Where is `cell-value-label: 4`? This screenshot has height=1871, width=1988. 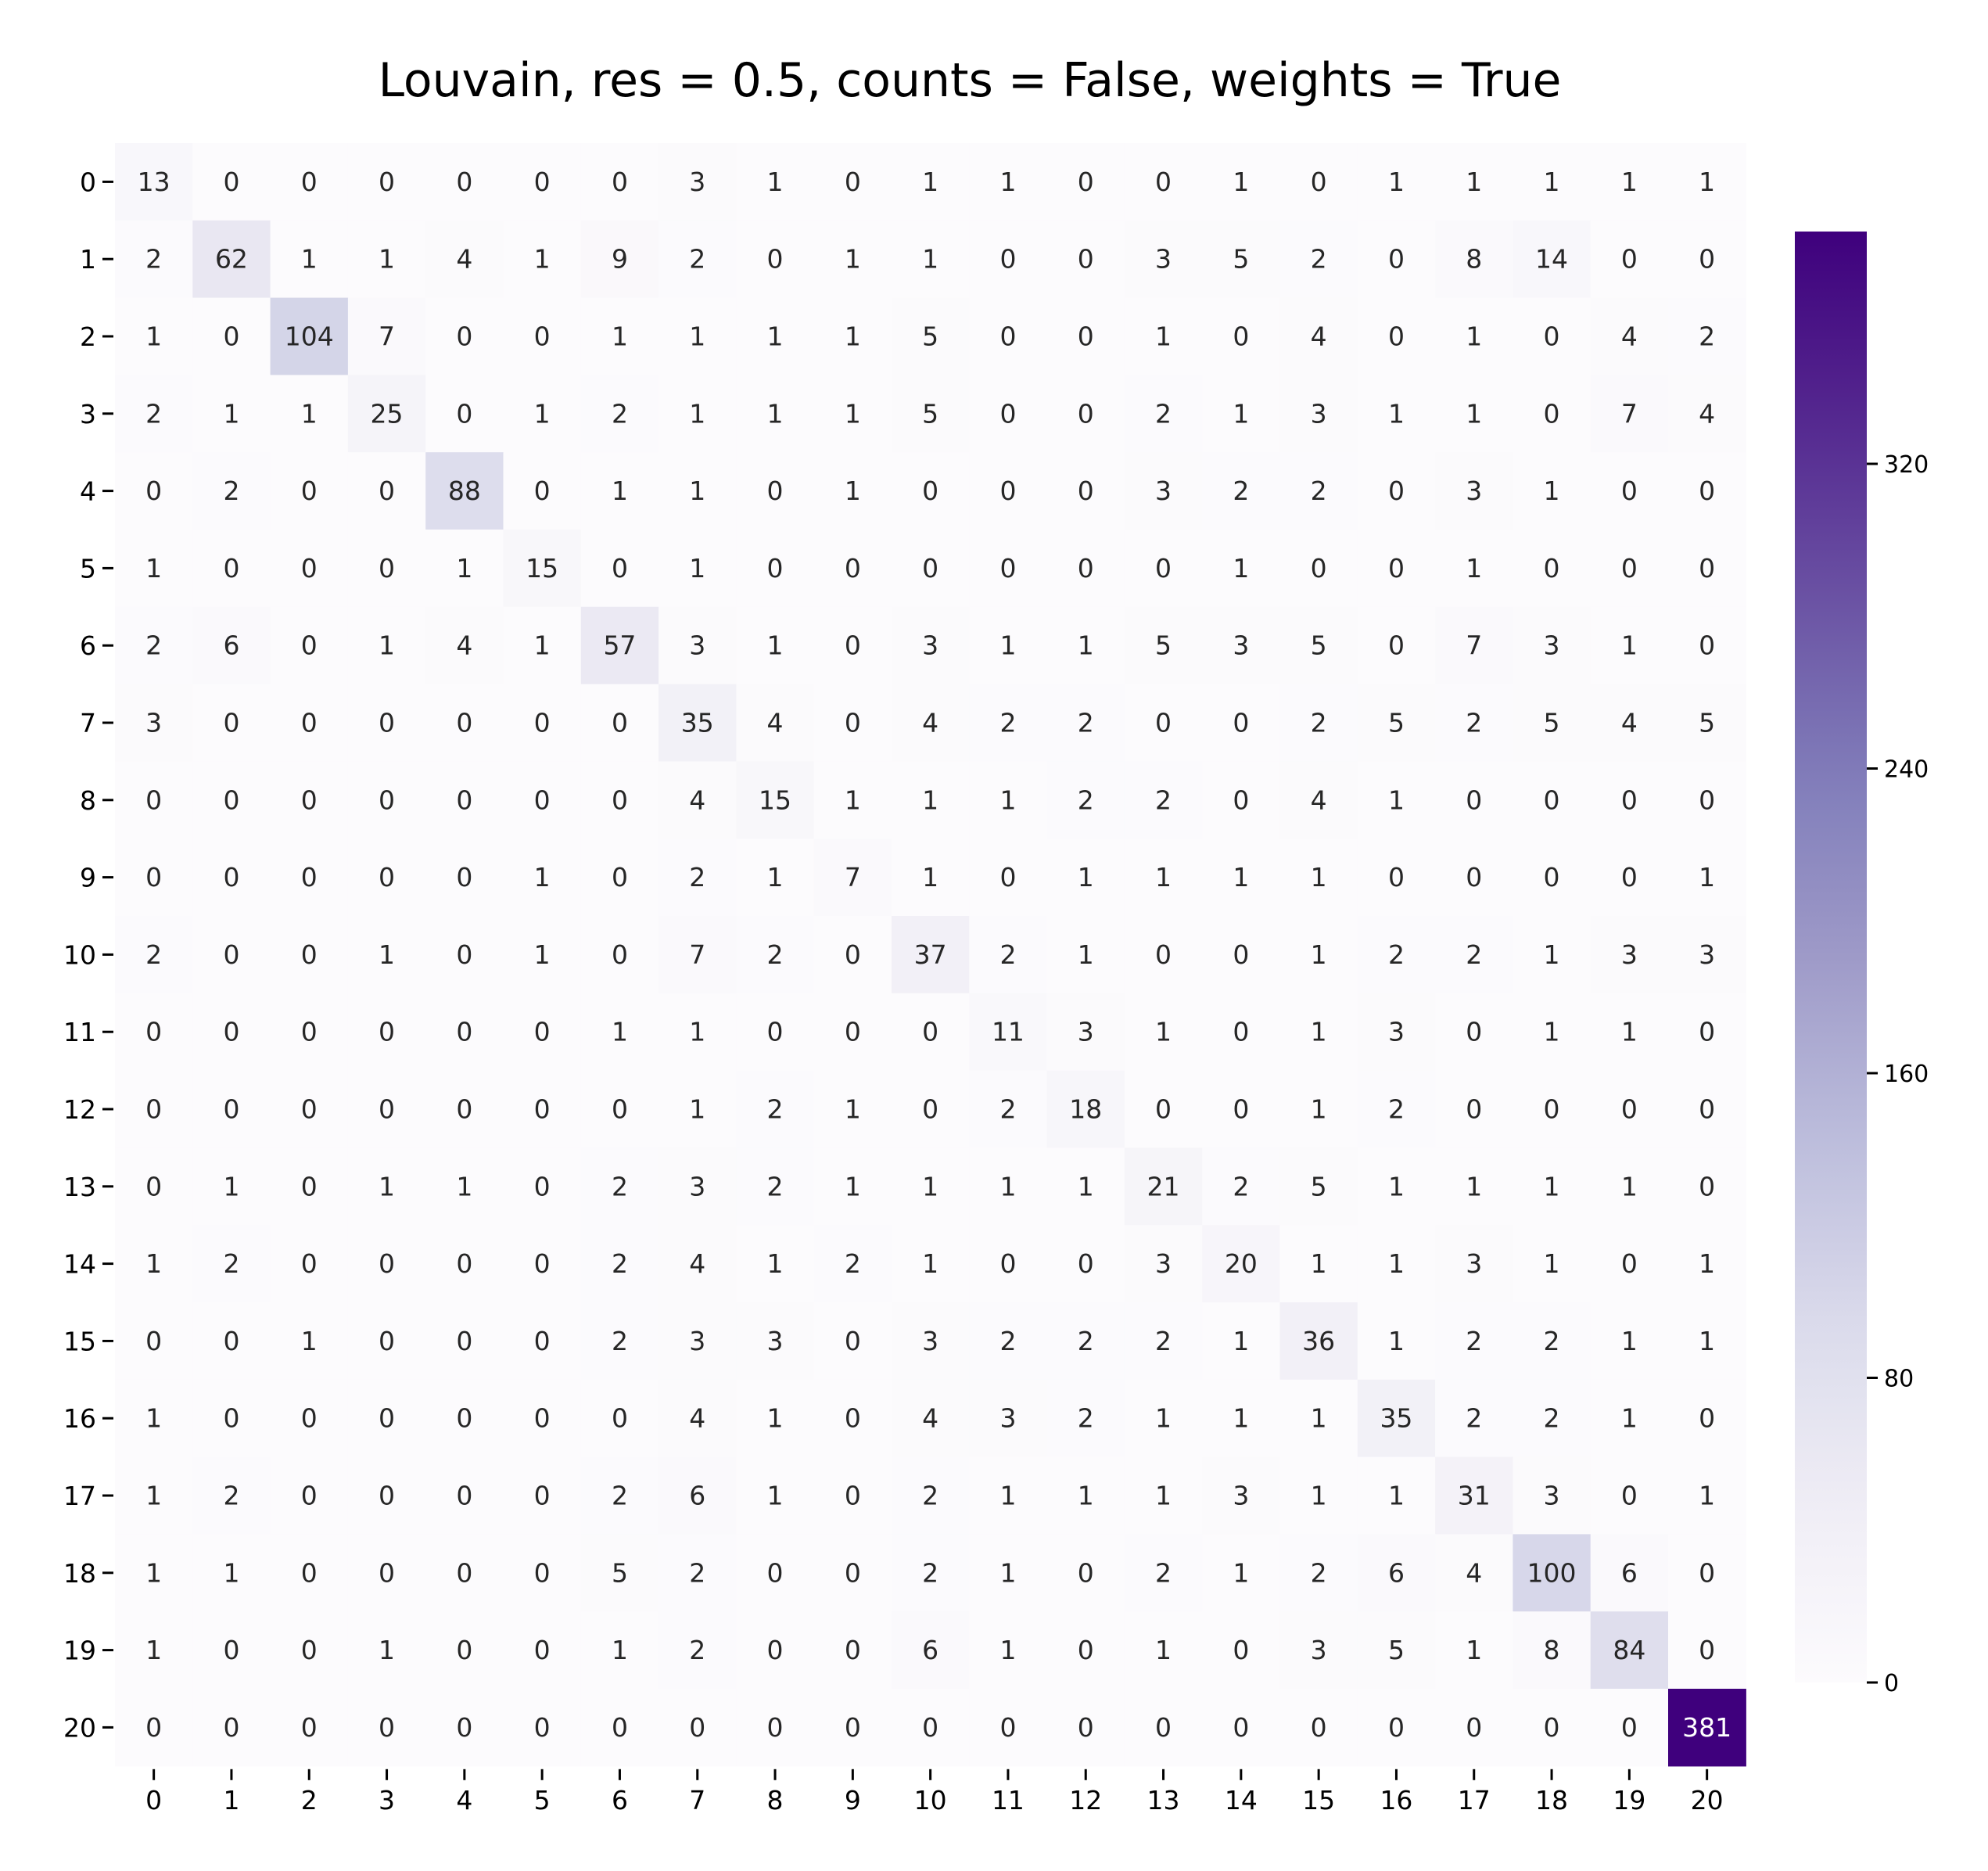
cell-value-label: 4 is located at coordinates (1707, 413).